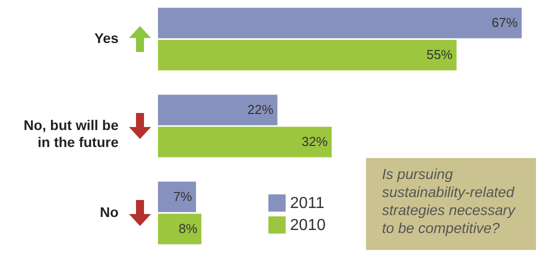  Describe the element at coordinates (188, 228) in the screenshot. I see `data-label: 8%` at that location.